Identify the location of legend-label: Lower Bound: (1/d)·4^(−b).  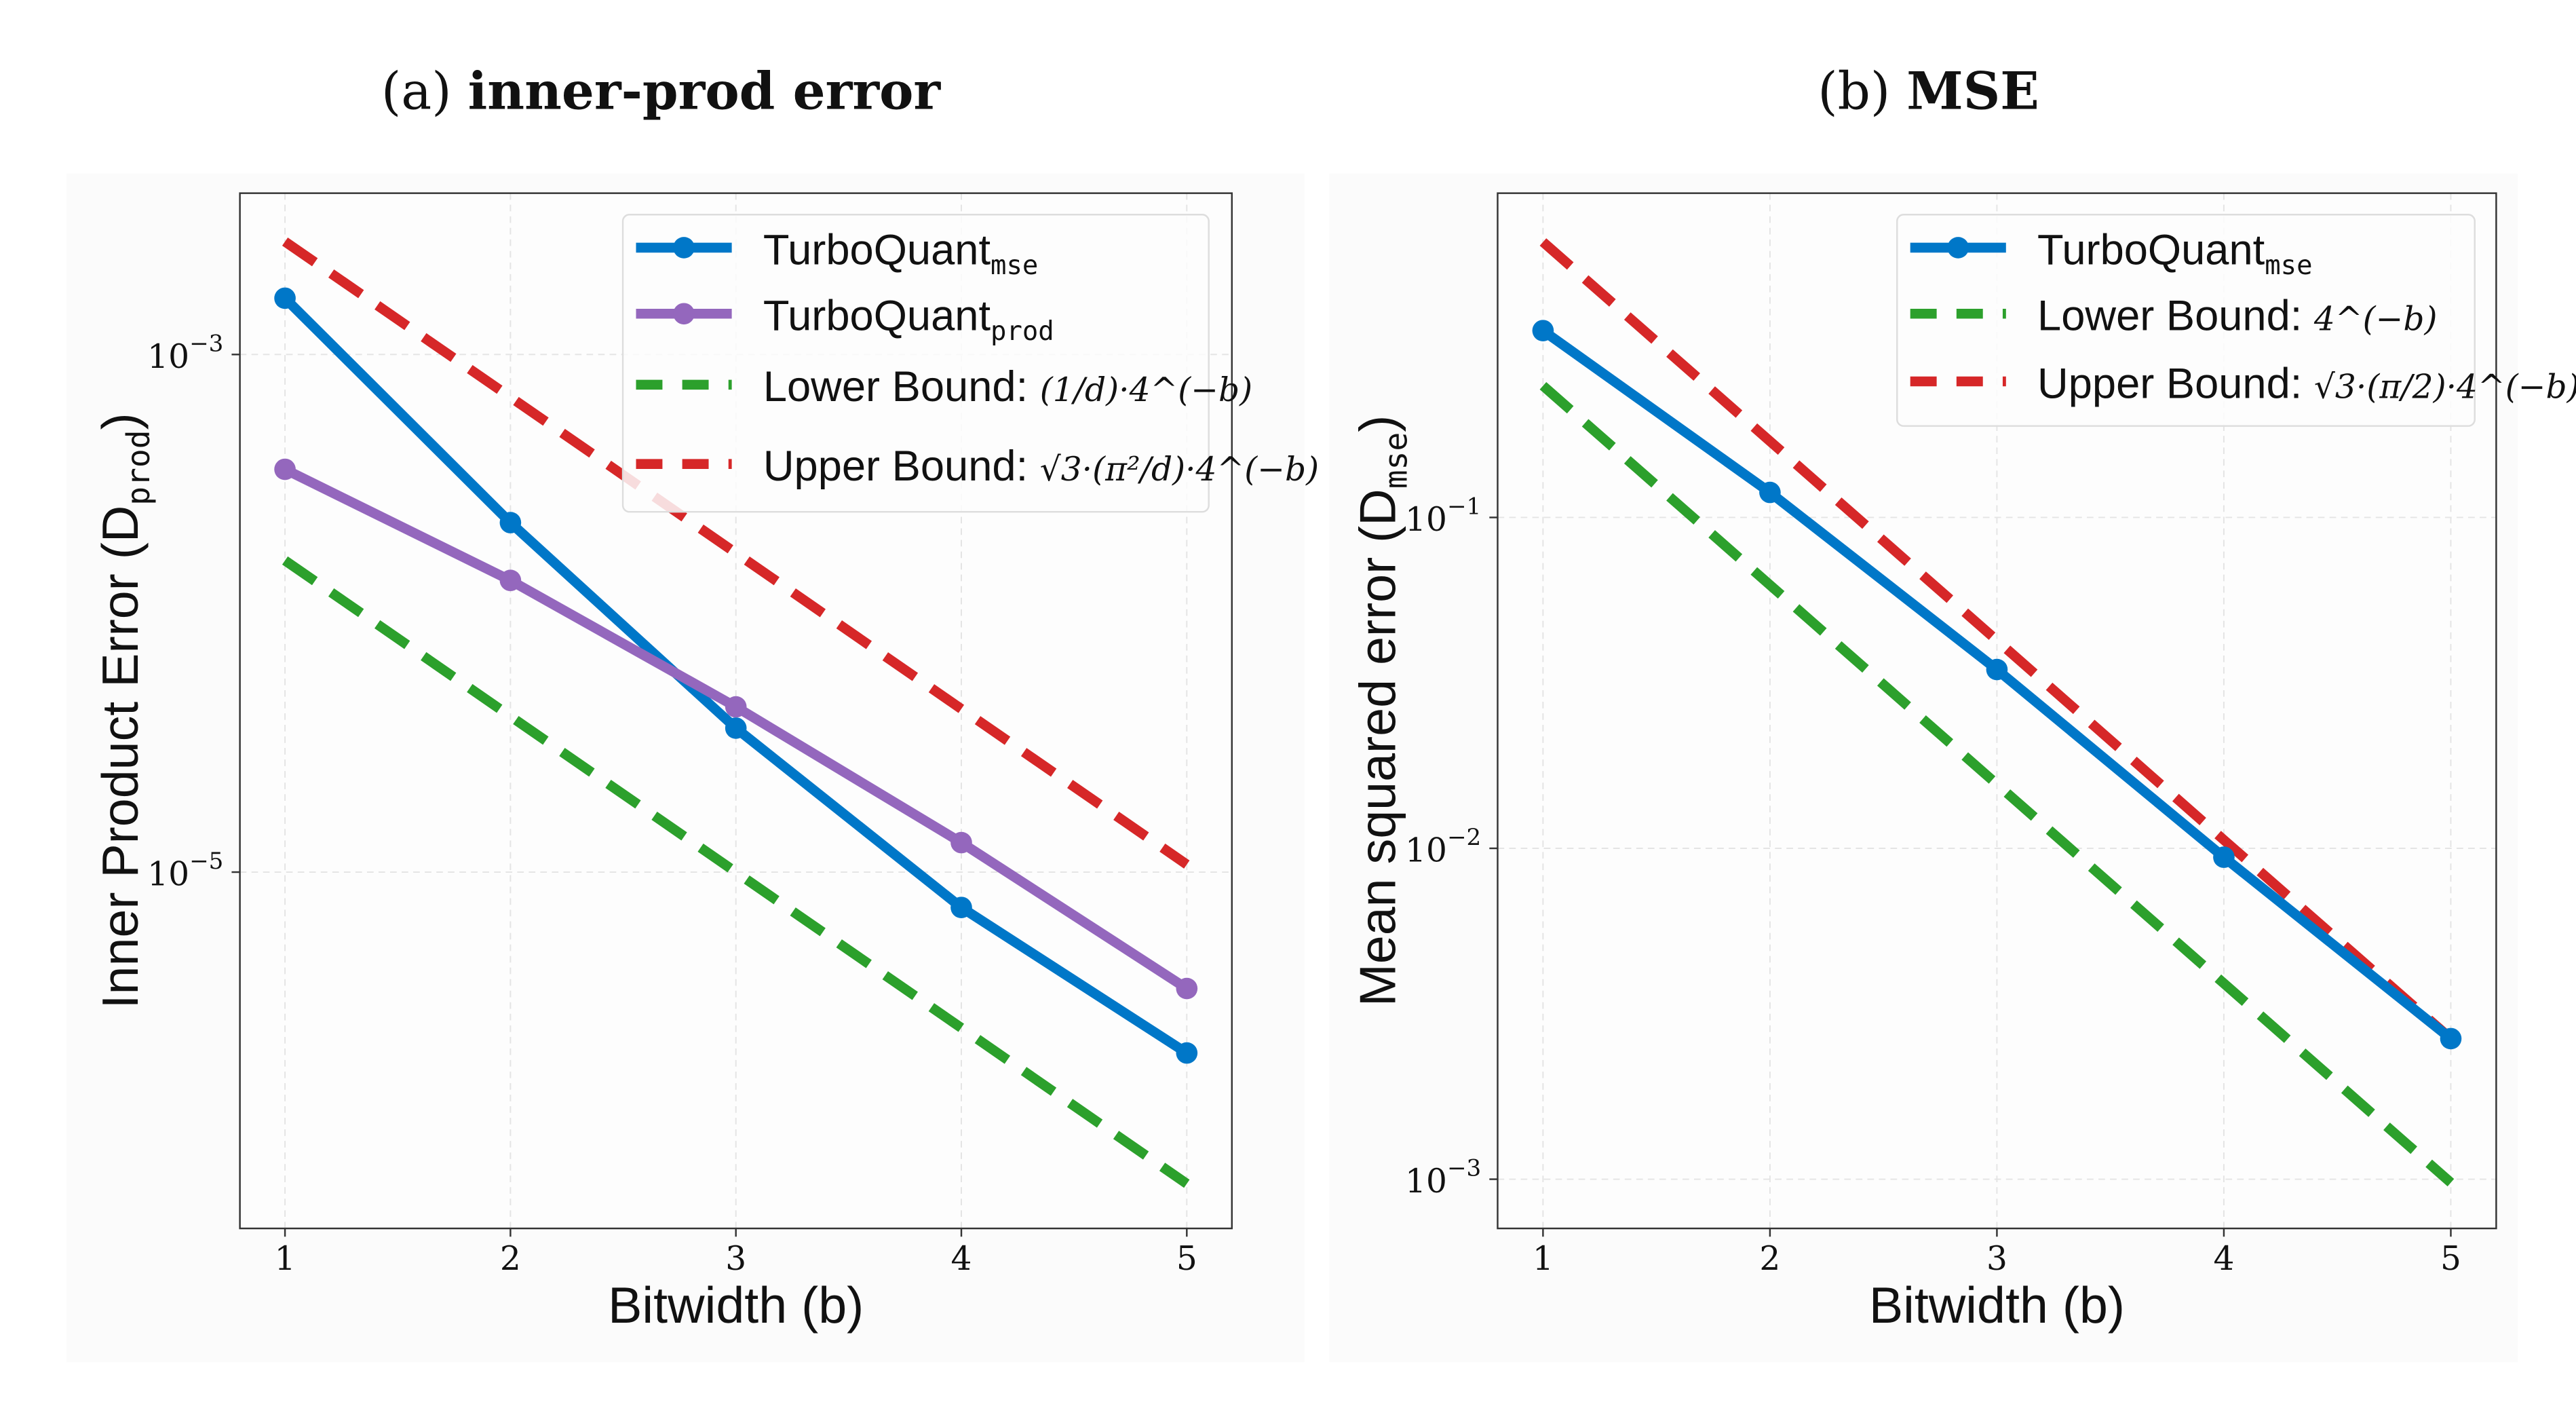
(1008, 387).